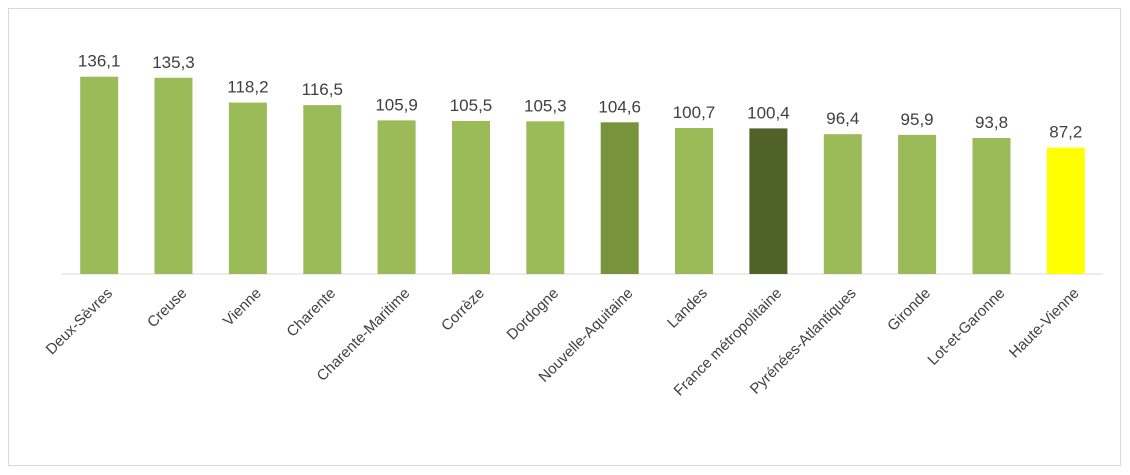  What do you see at coordinates (917, 119) in the screenshot?
I see `data-label: 95,9` at bounding box center [917, 119].